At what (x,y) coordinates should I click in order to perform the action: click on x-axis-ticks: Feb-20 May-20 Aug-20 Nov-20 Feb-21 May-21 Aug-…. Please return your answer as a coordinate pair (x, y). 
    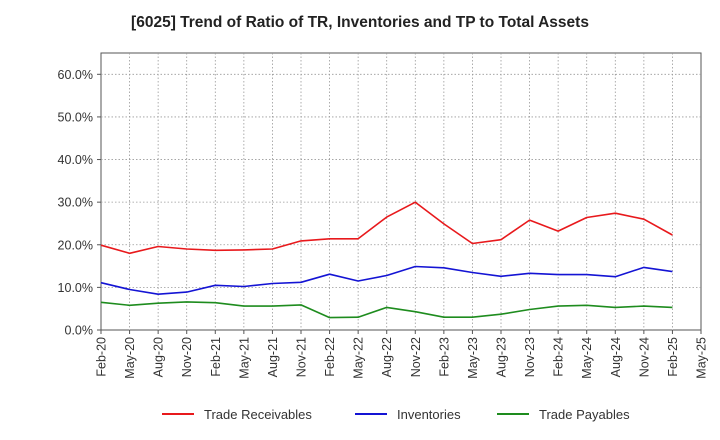
    Looking at the image, I should click on (402, 354).